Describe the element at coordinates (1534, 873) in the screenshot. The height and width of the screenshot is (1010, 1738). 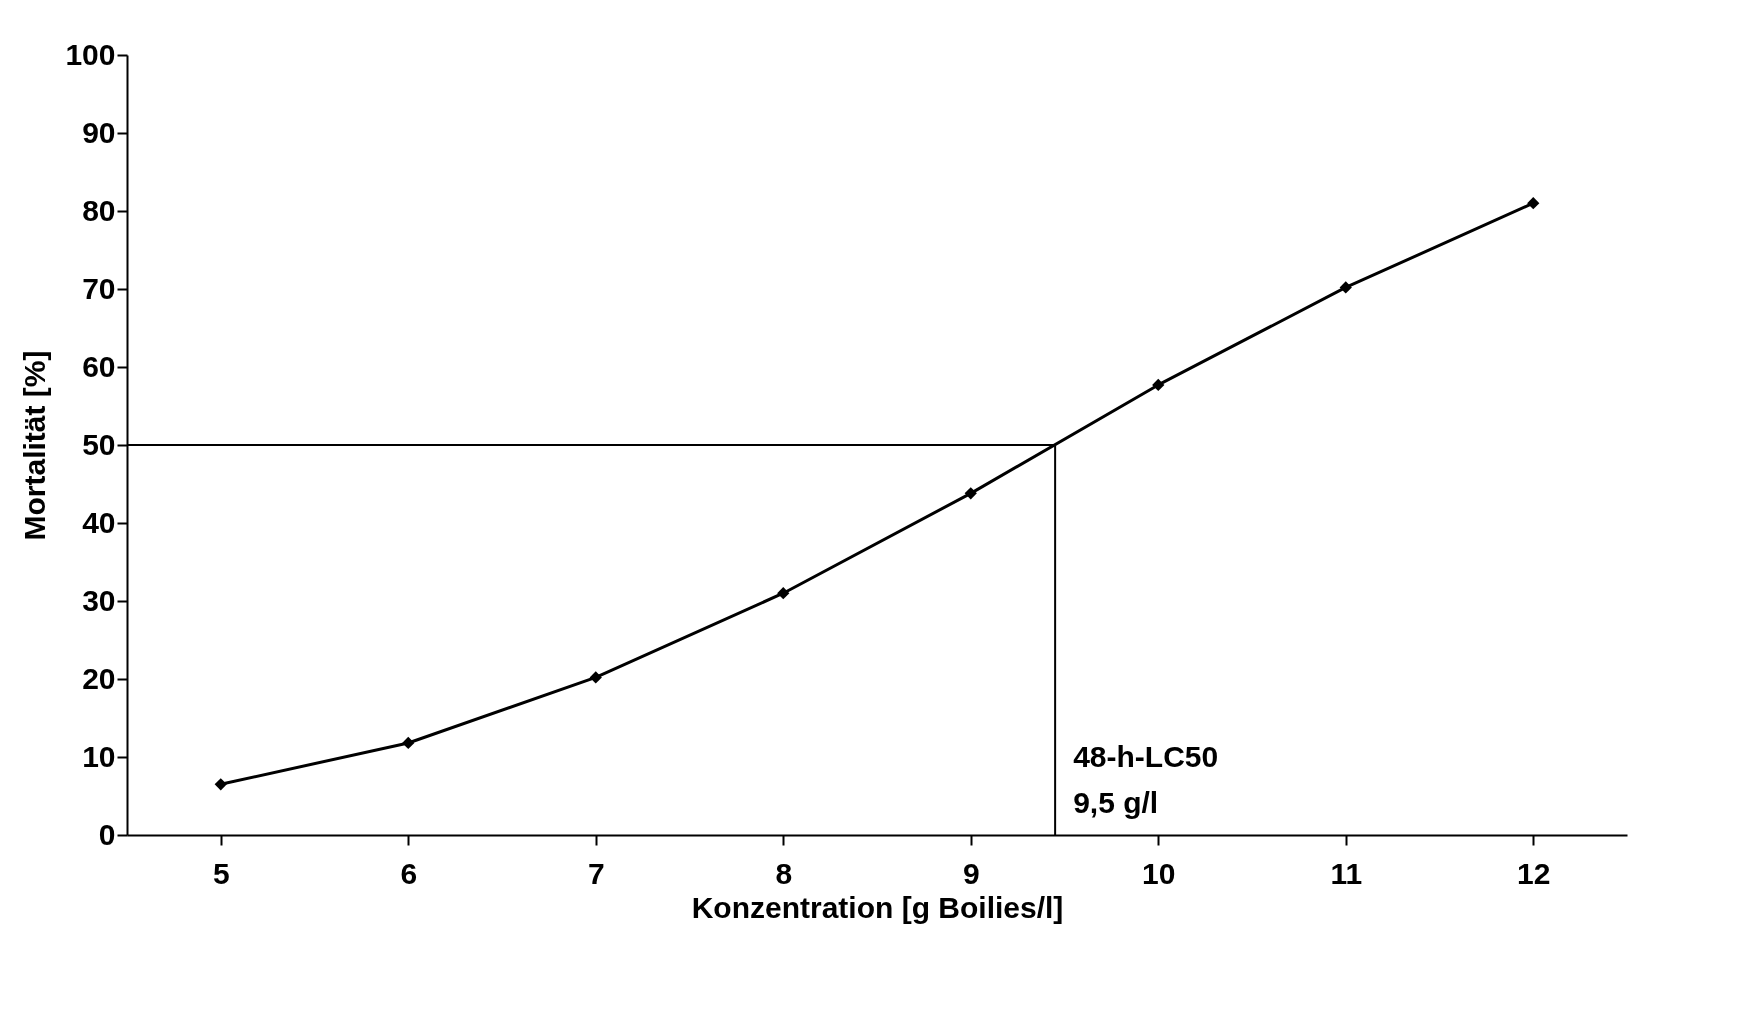
I see `x-tick-label: 12` at that location.